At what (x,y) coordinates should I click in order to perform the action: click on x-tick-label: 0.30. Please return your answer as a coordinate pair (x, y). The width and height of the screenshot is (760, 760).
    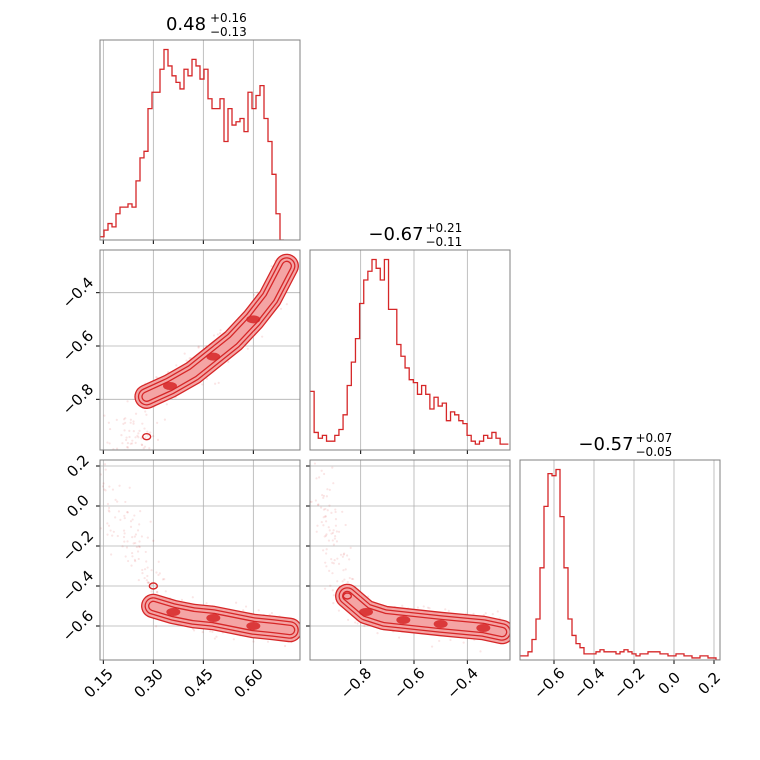
    Looking at the image, I should click on (148, 683).